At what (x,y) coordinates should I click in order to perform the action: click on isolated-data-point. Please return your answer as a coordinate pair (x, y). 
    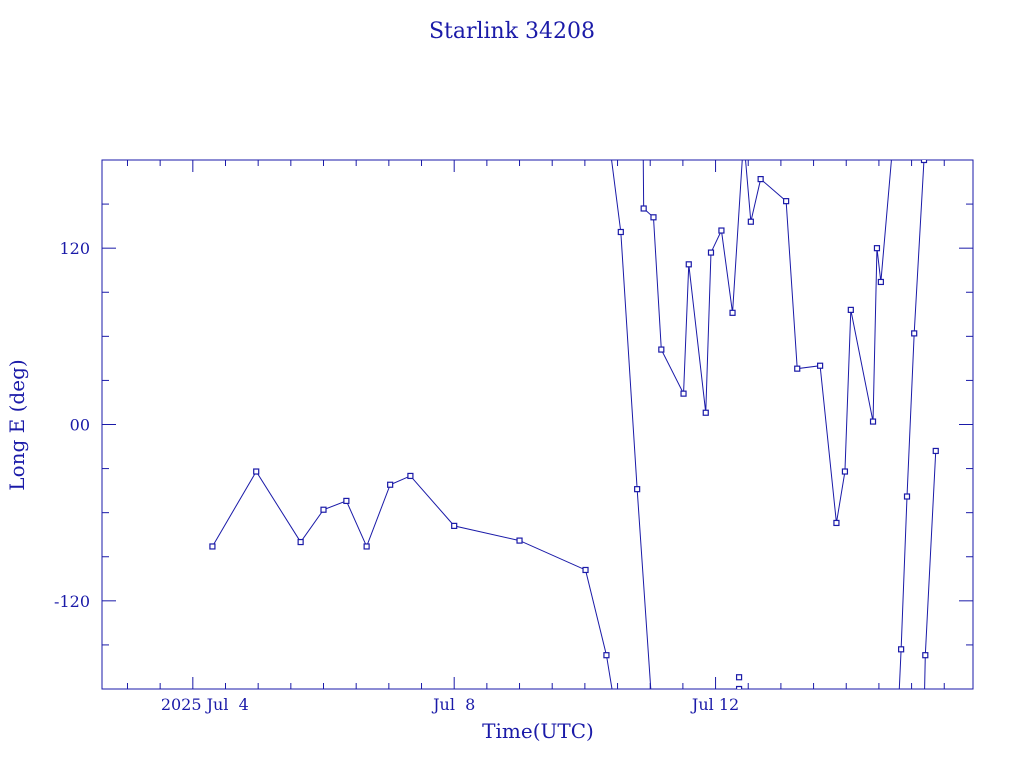
    Looking at the image, I should click on (739, 677).